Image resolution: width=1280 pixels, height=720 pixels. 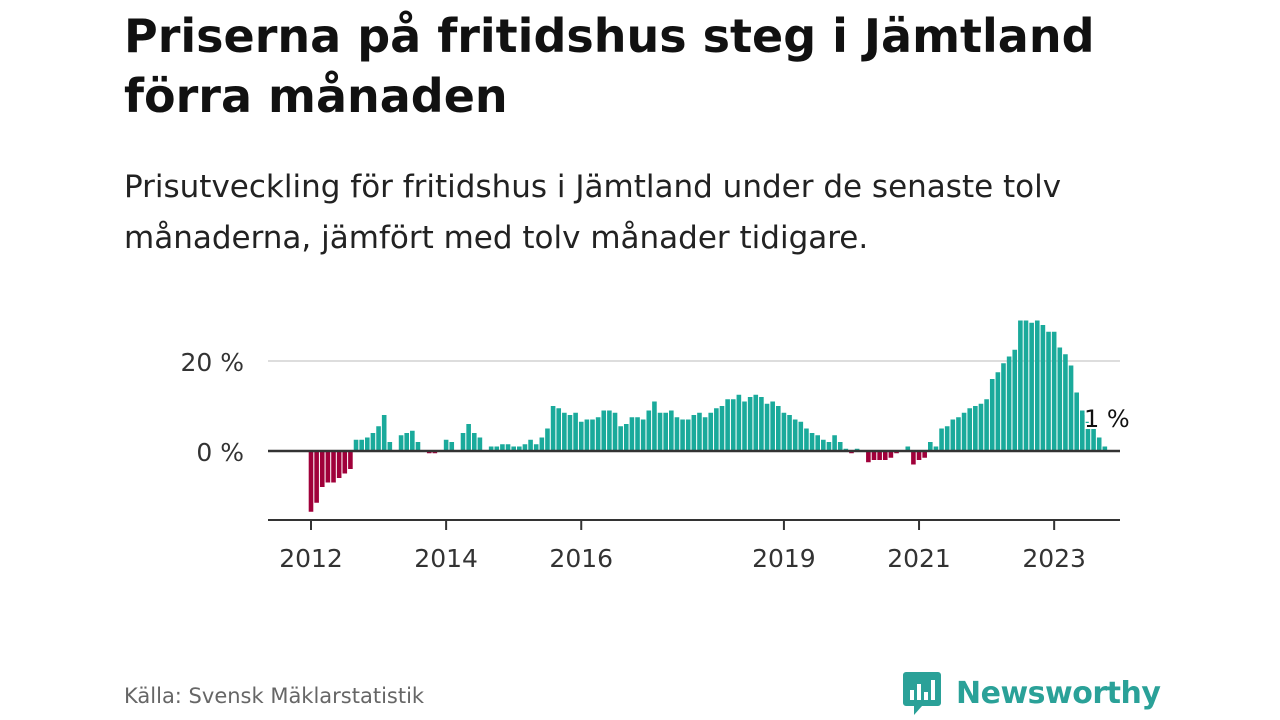 I want to click on x-tick-label: 2023, so click(x=1054, y=558).